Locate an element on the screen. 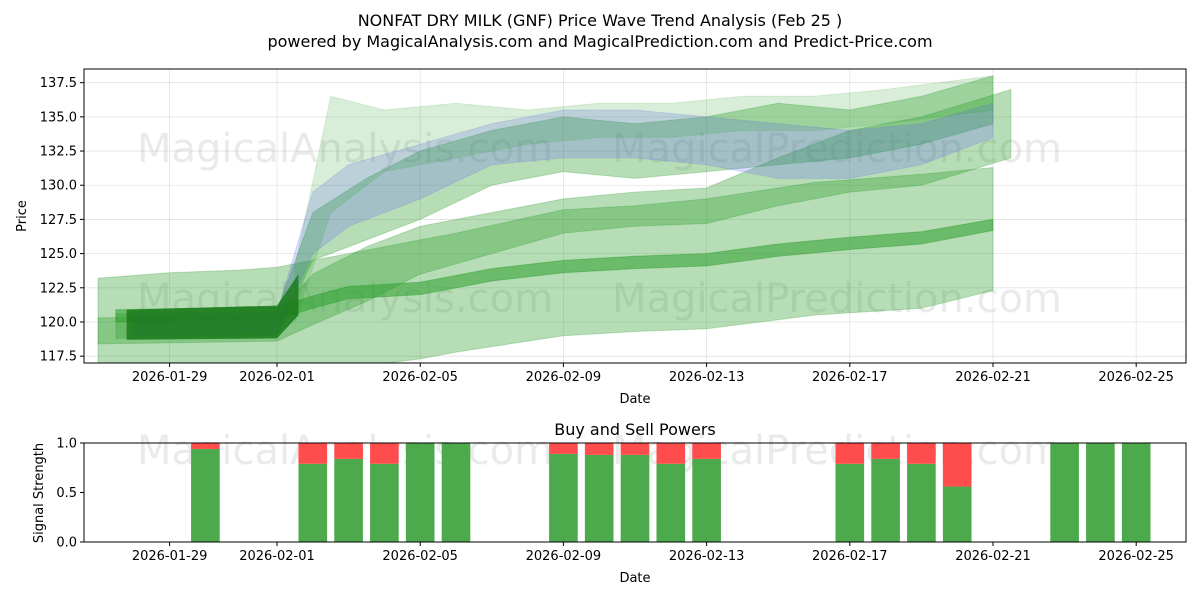 The height and width of the screenshot is (604, 1200). price-x-tick-label: 2026-02-17 is located at coordinates (850, 377).